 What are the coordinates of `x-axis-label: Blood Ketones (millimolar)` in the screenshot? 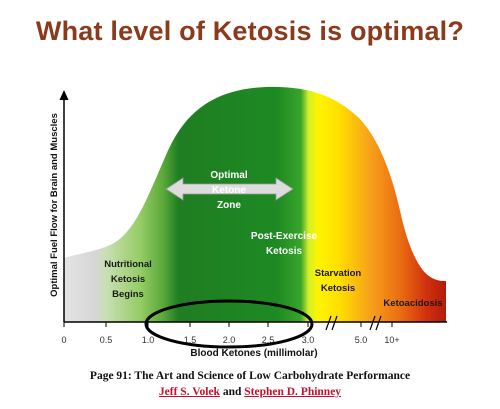 It's located at (253, 353).